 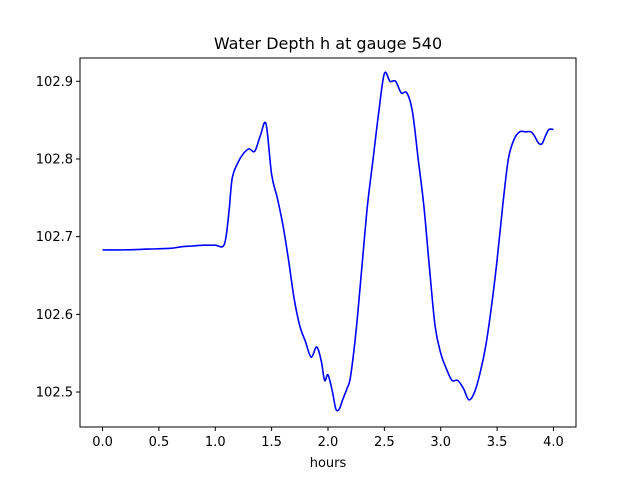 What do you see at coordinates (553, 442) in the screenshot?
I see `x-tick-label: 4.0` at bounding box center [553, 442].